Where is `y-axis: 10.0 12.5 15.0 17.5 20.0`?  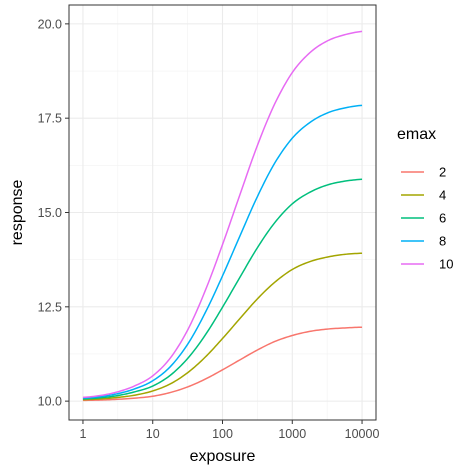 y-axis: 10.0 12.5 15.0 17.5 20.0 is located at coordinates (53, 213).